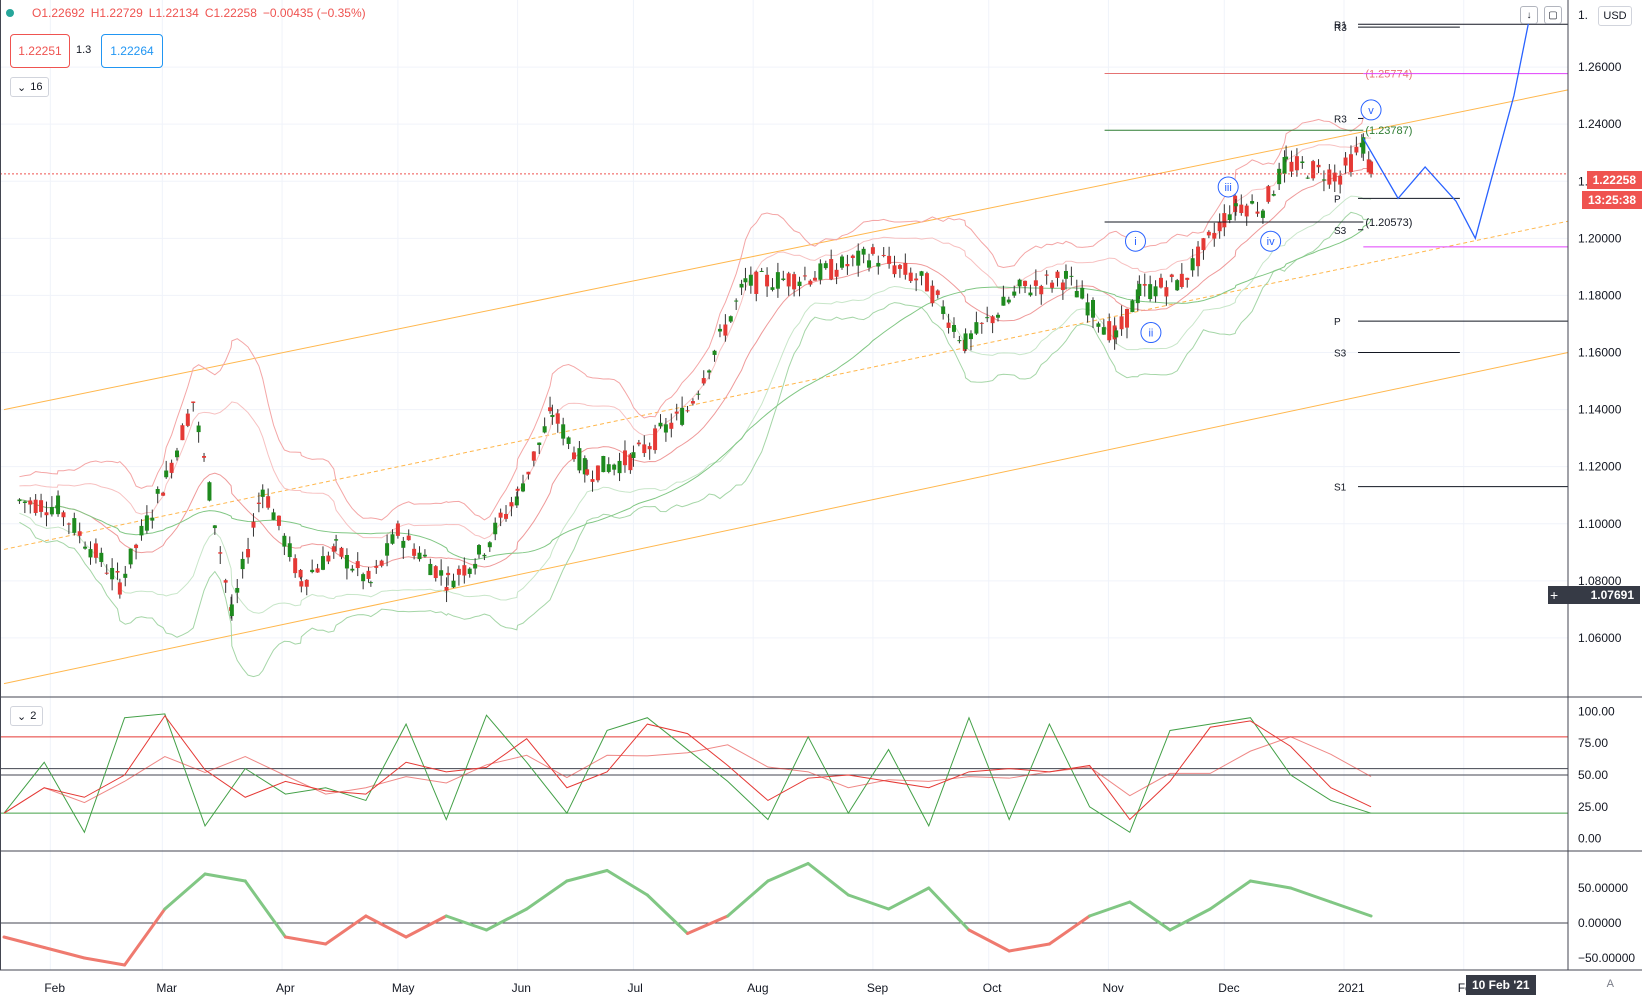 This screenshot has height=1005, width=1642. I want to click on ohlc-change: −0.00435 (−0.35%), so click(314, 13).